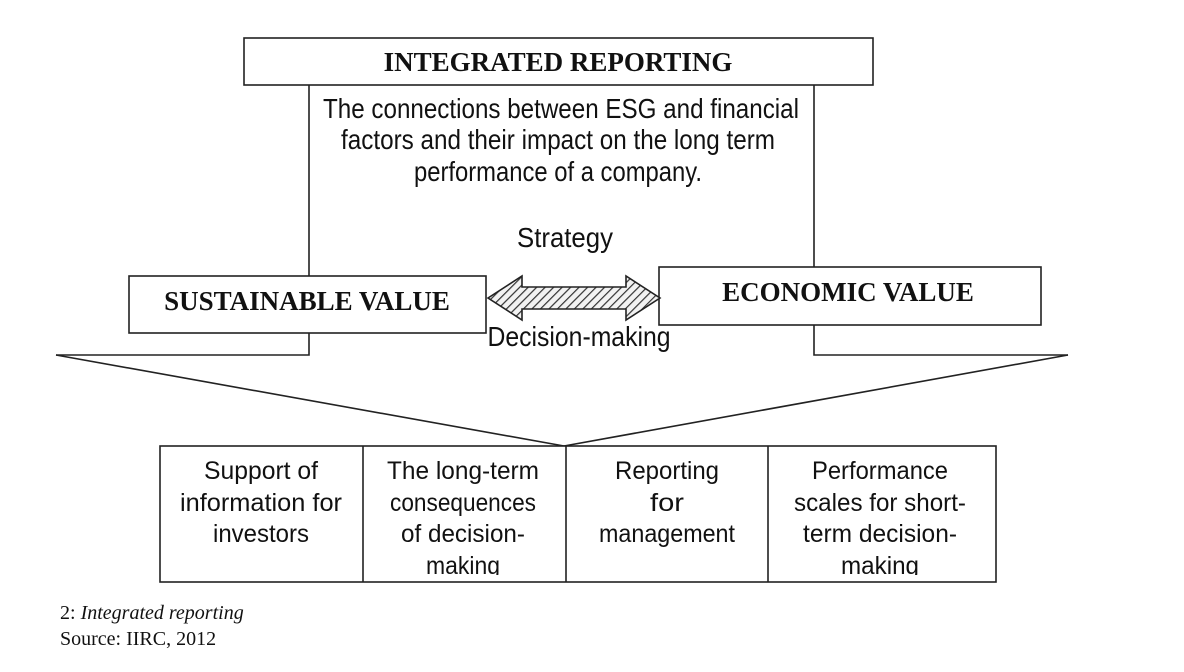 This screenshot has width=1184, height=672. I want to click on funnel-left-edge, so click(310, 400).